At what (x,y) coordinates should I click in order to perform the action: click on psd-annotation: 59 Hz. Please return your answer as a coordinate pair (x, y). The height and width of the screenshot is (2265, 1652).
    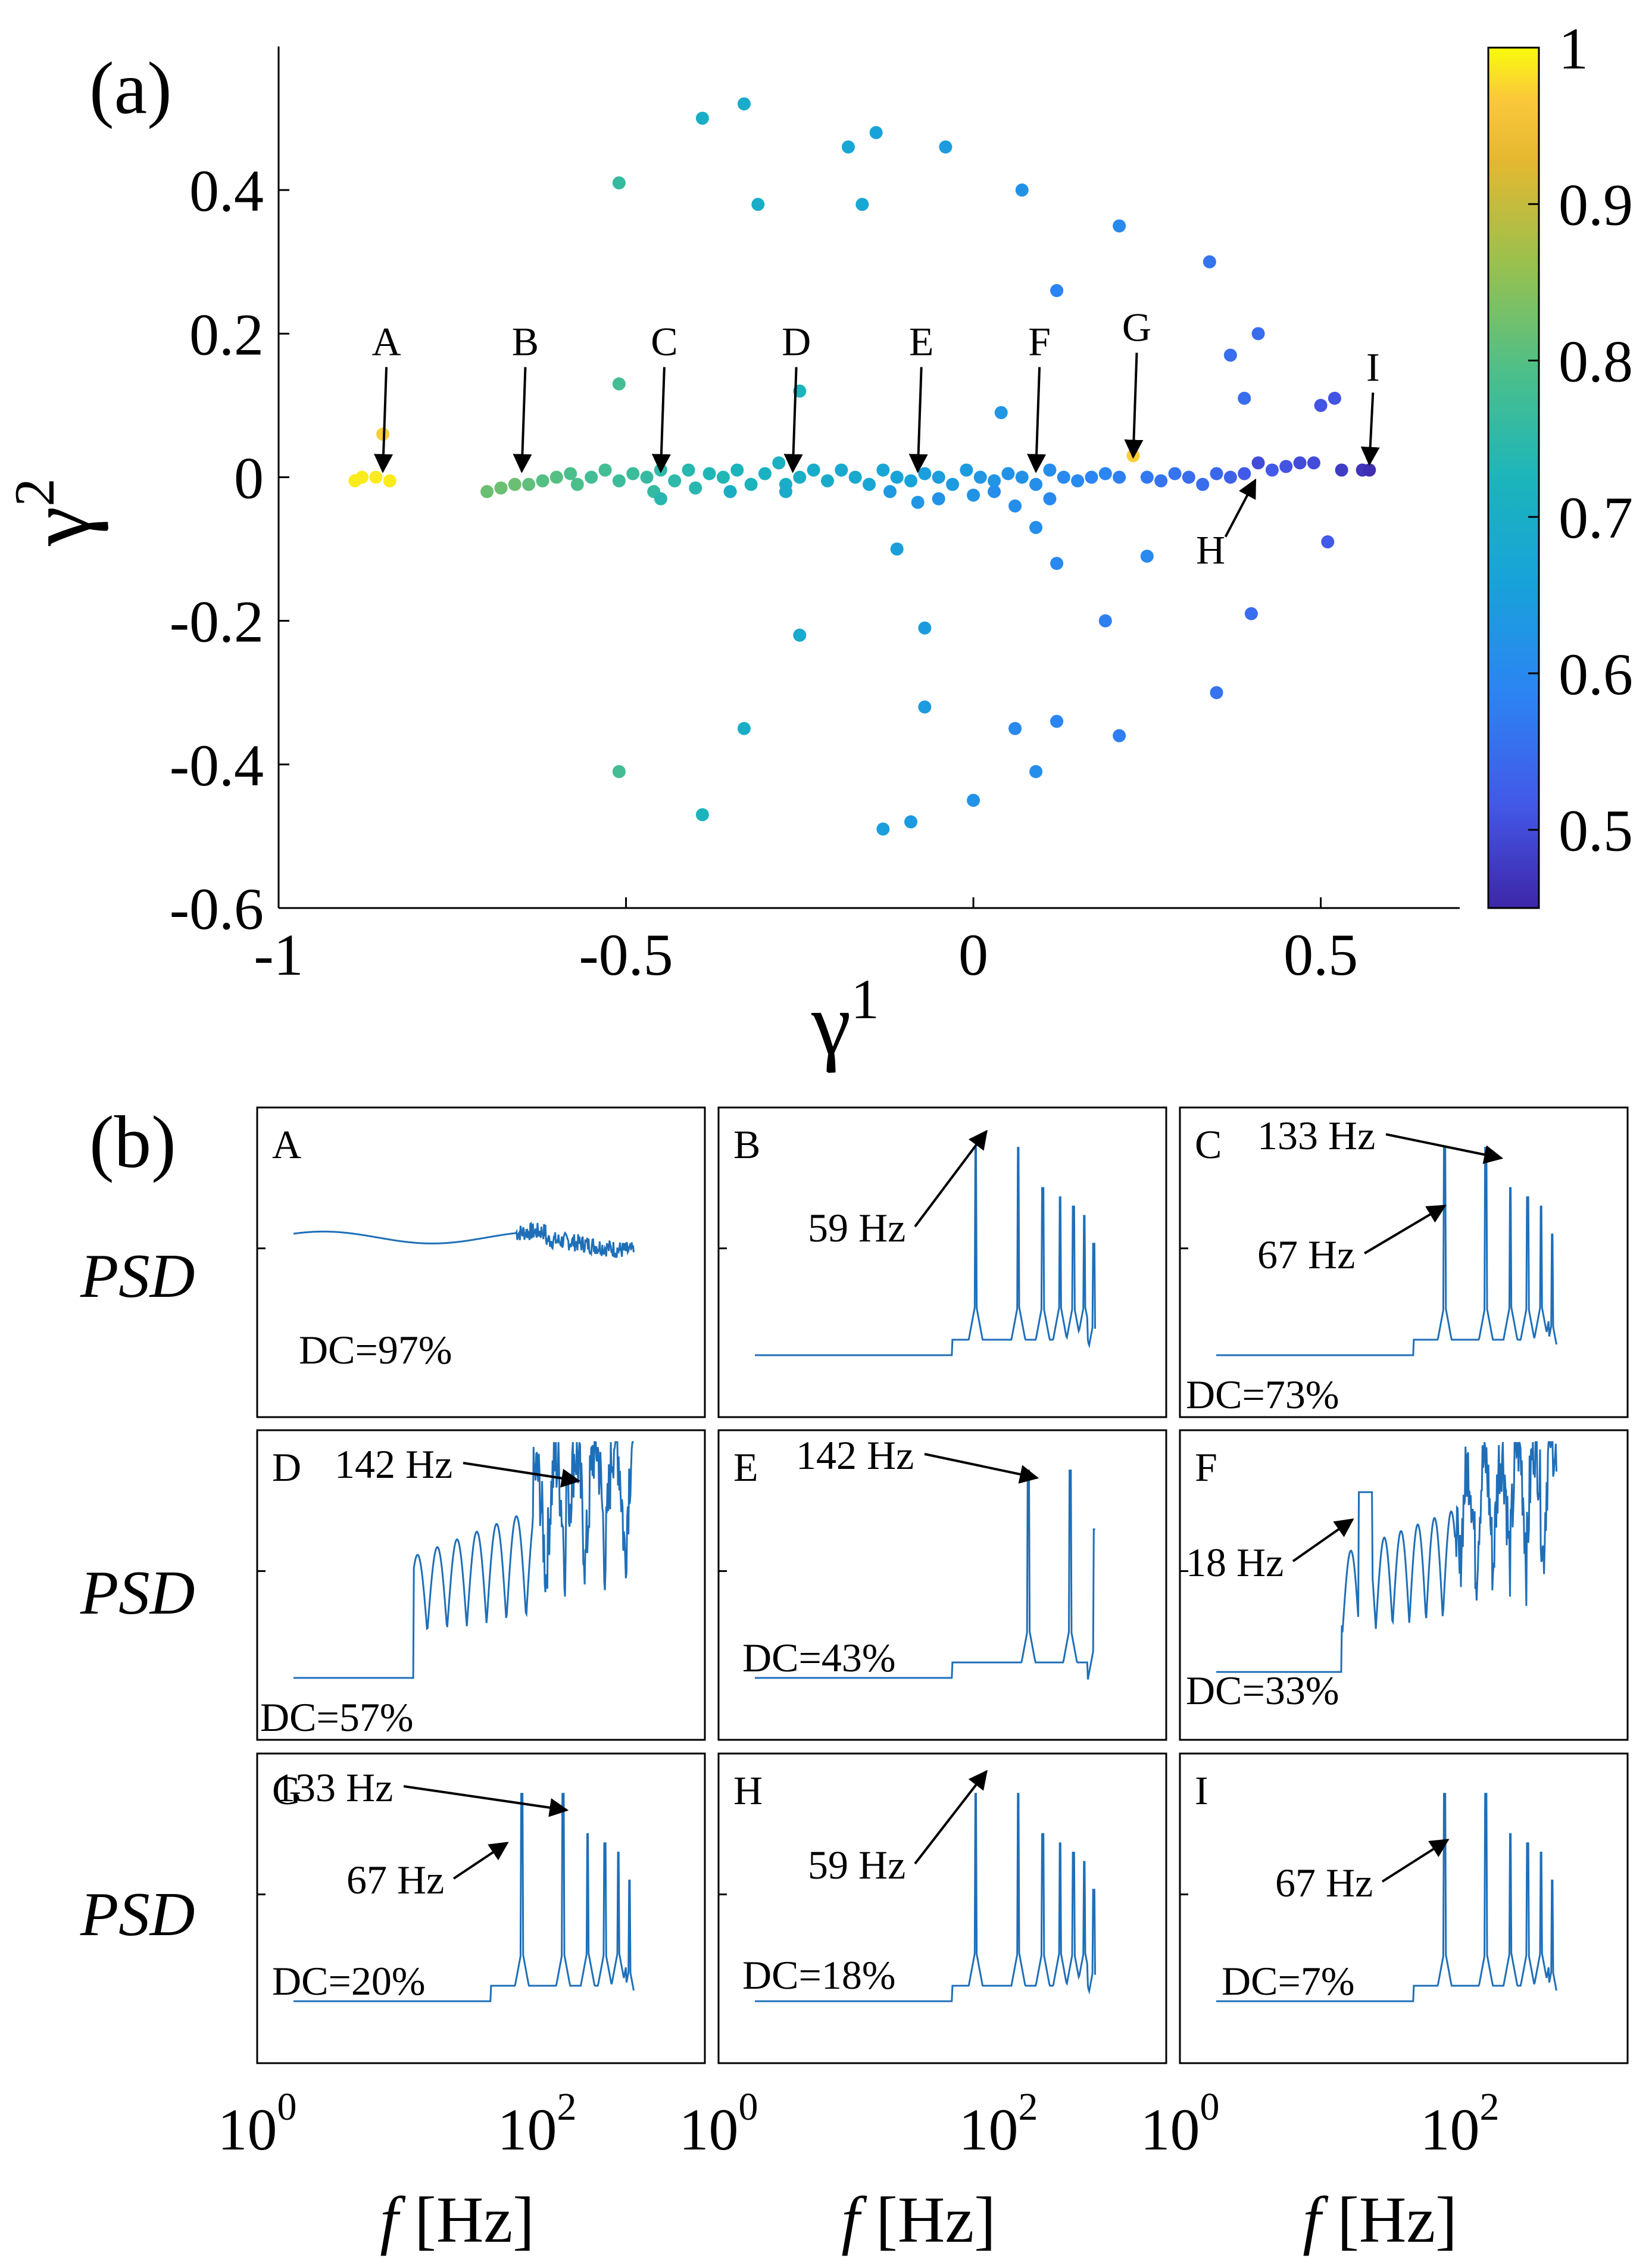
    Looking at the image, I should click on (856, 1227).